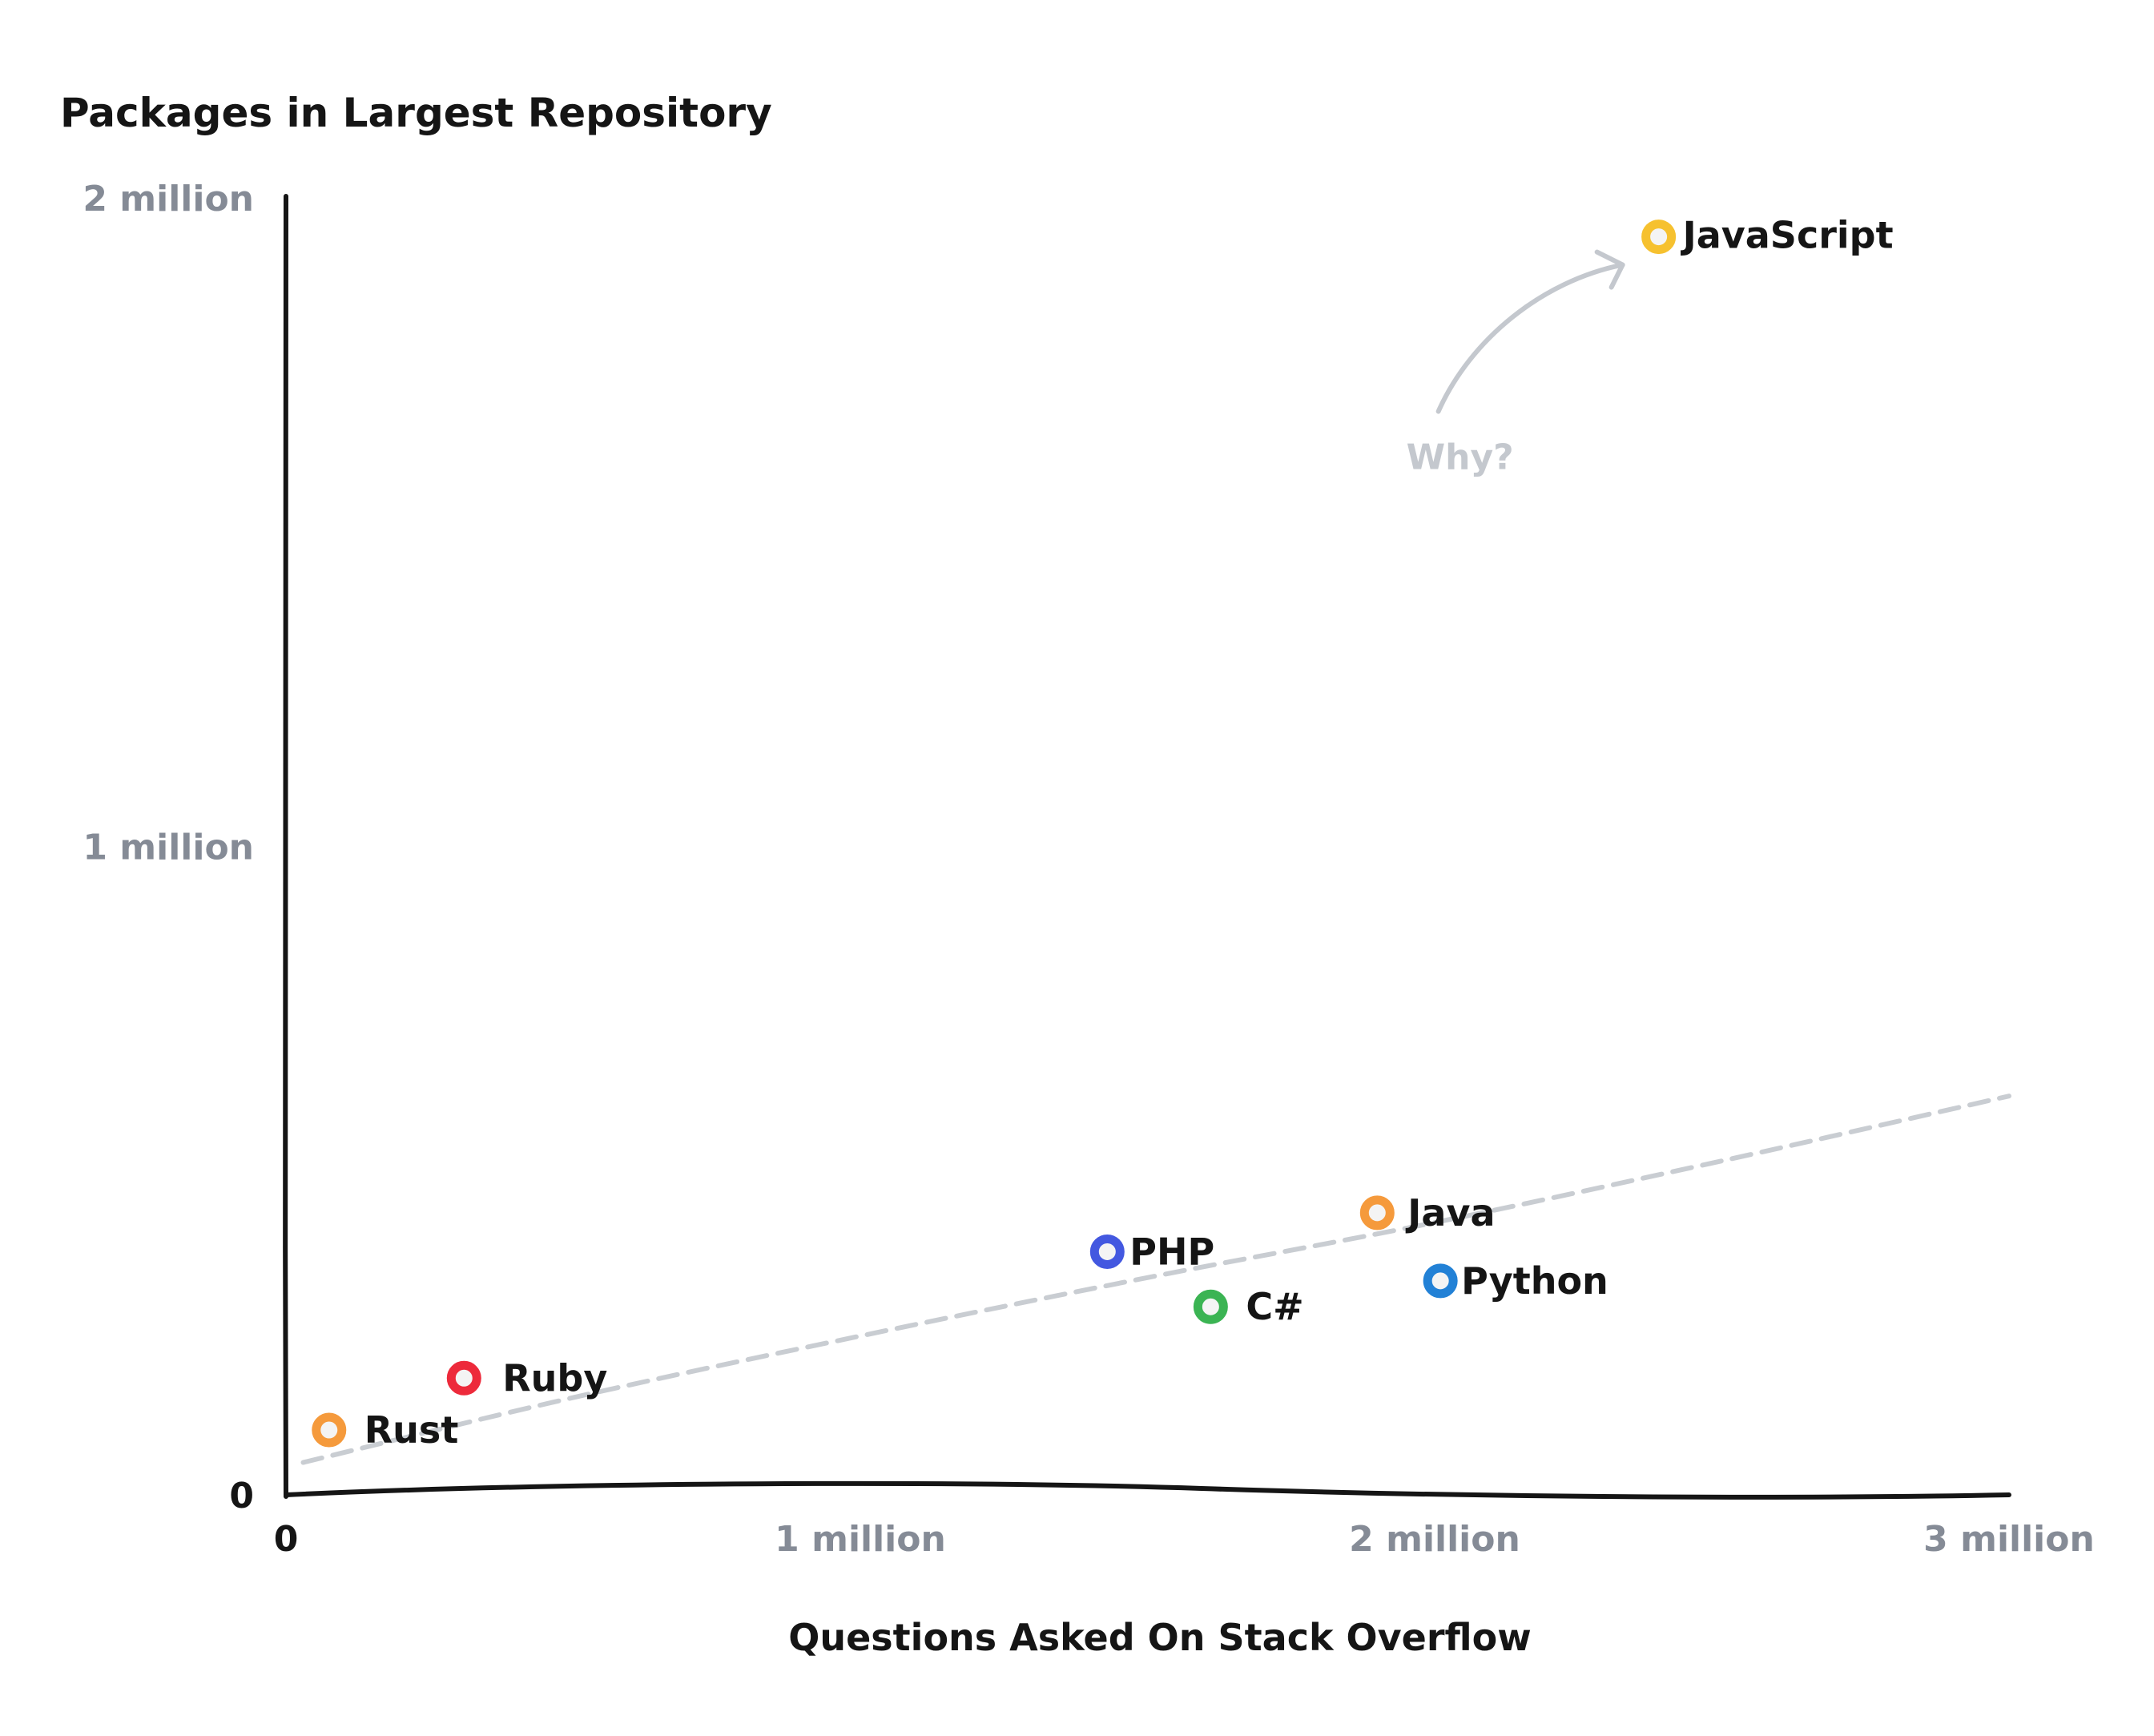 The image size is (2154, 1736). Describe the element at coordinates (1534, 1281) in the screenshot. I see `point-label: Python` at that location.